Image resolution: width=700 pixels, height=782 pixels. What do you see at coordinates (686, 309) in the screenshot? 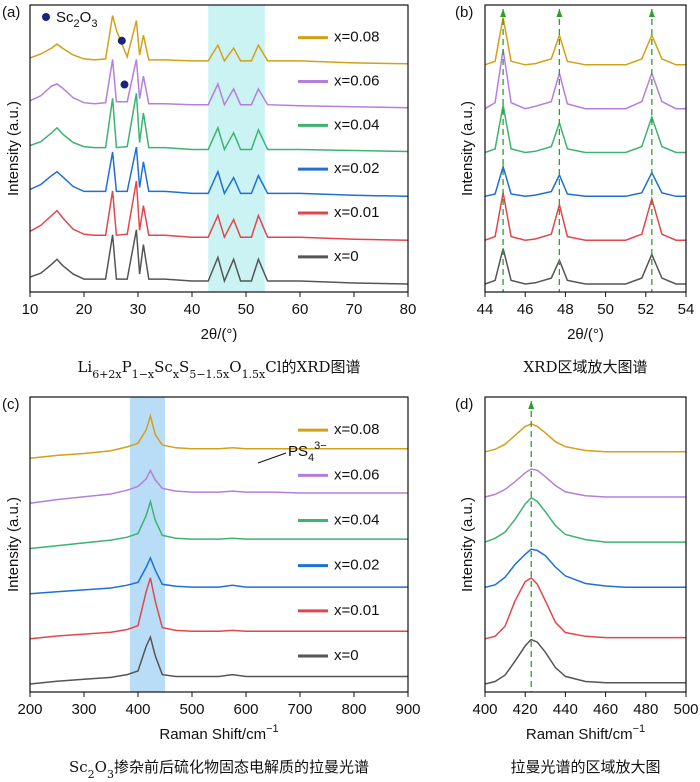
I see `x-tick-label: 54` at bounding box center [686, 309].